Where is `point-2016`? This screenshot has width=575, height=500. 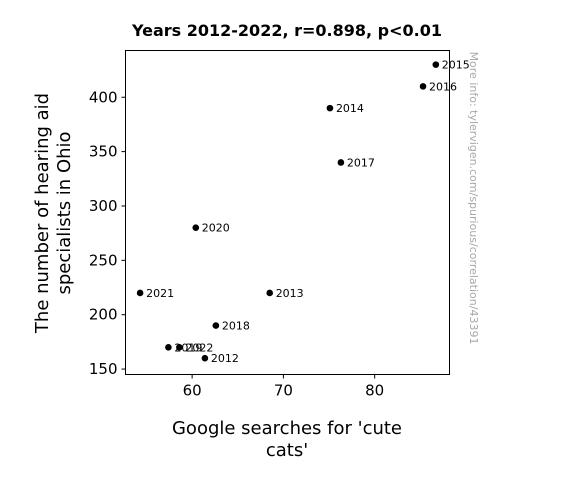 point-2016 is located at coordinates (423, 86).